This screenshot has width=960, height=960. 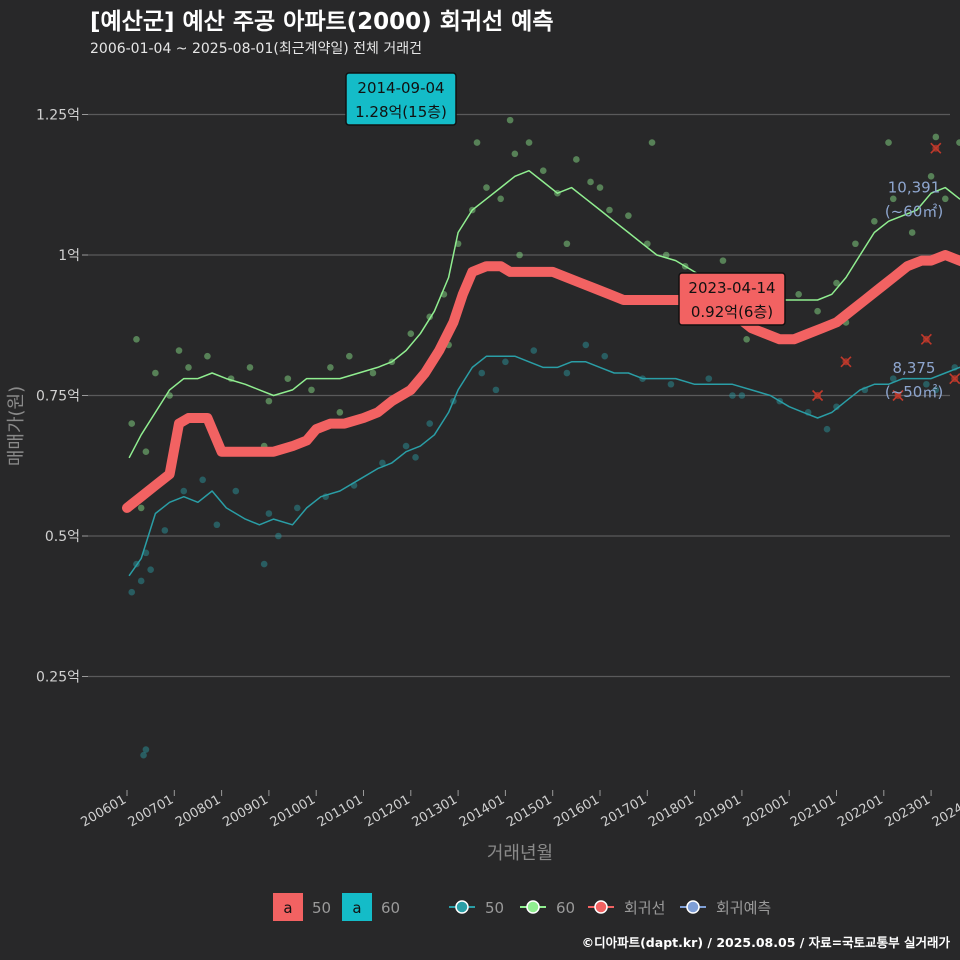 What do you see at coordinates (198, 811) in the screenshot?
I see `x-tick-label: 200801` at bounding box center [198, 811].